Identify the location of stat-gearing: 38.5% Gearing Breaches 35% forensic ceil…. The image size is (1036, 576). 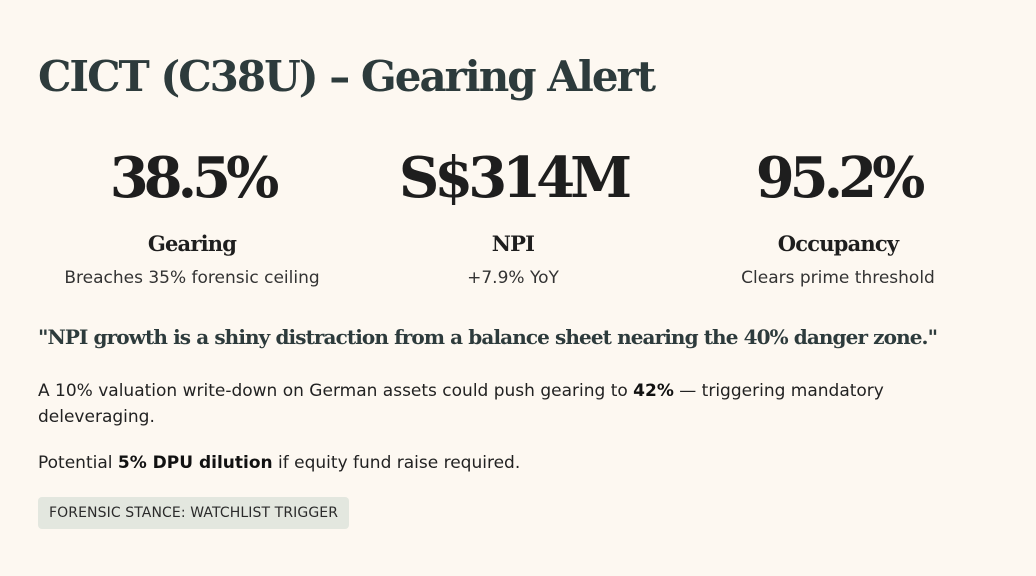
(192, 214).